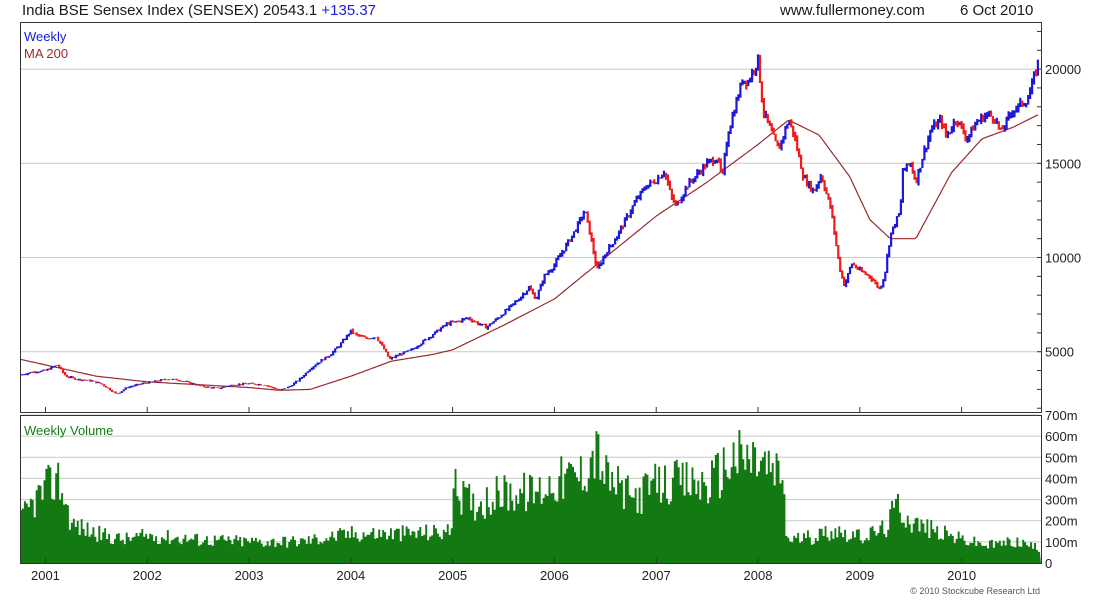 The width and height of the screenshot is (1100, 600). I want to click on volume-tick-label: 700m, so click(1061, 415).